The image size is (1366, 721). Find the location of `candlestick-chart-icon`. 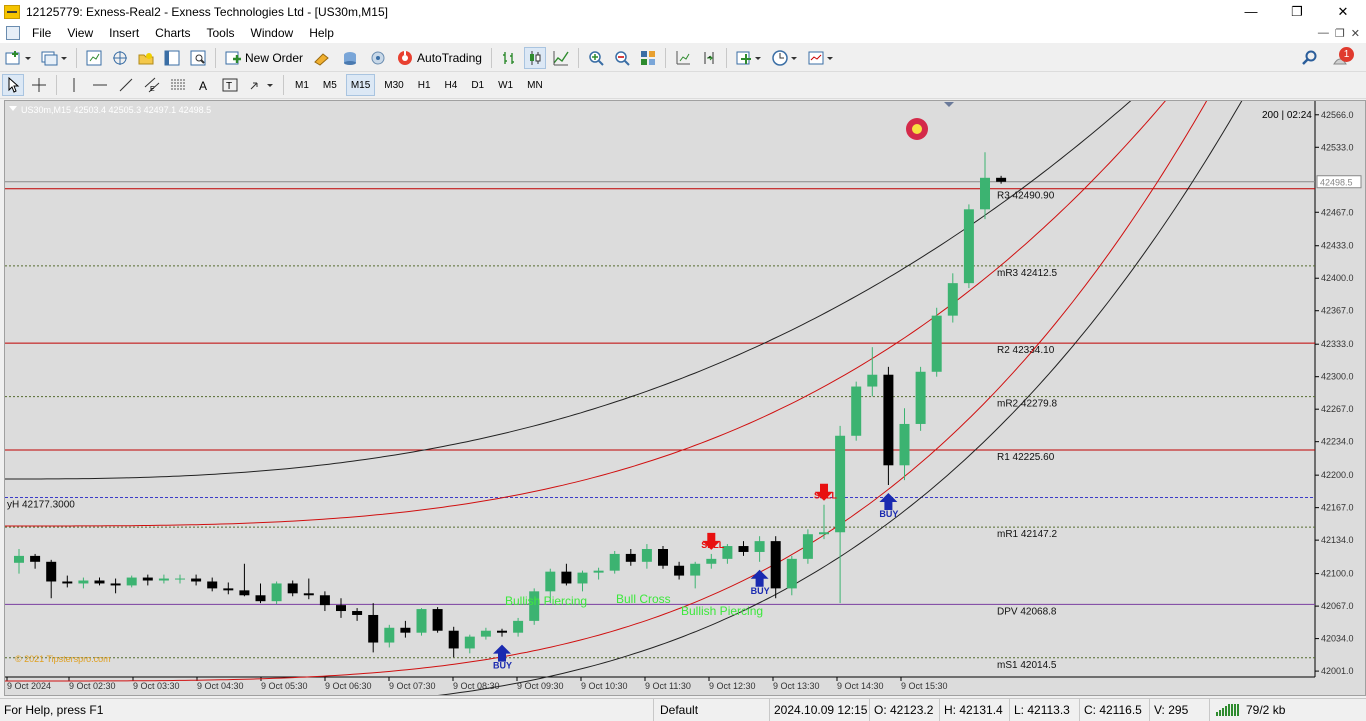

candlestick-chart-icon is located at coordinates (534, 57).